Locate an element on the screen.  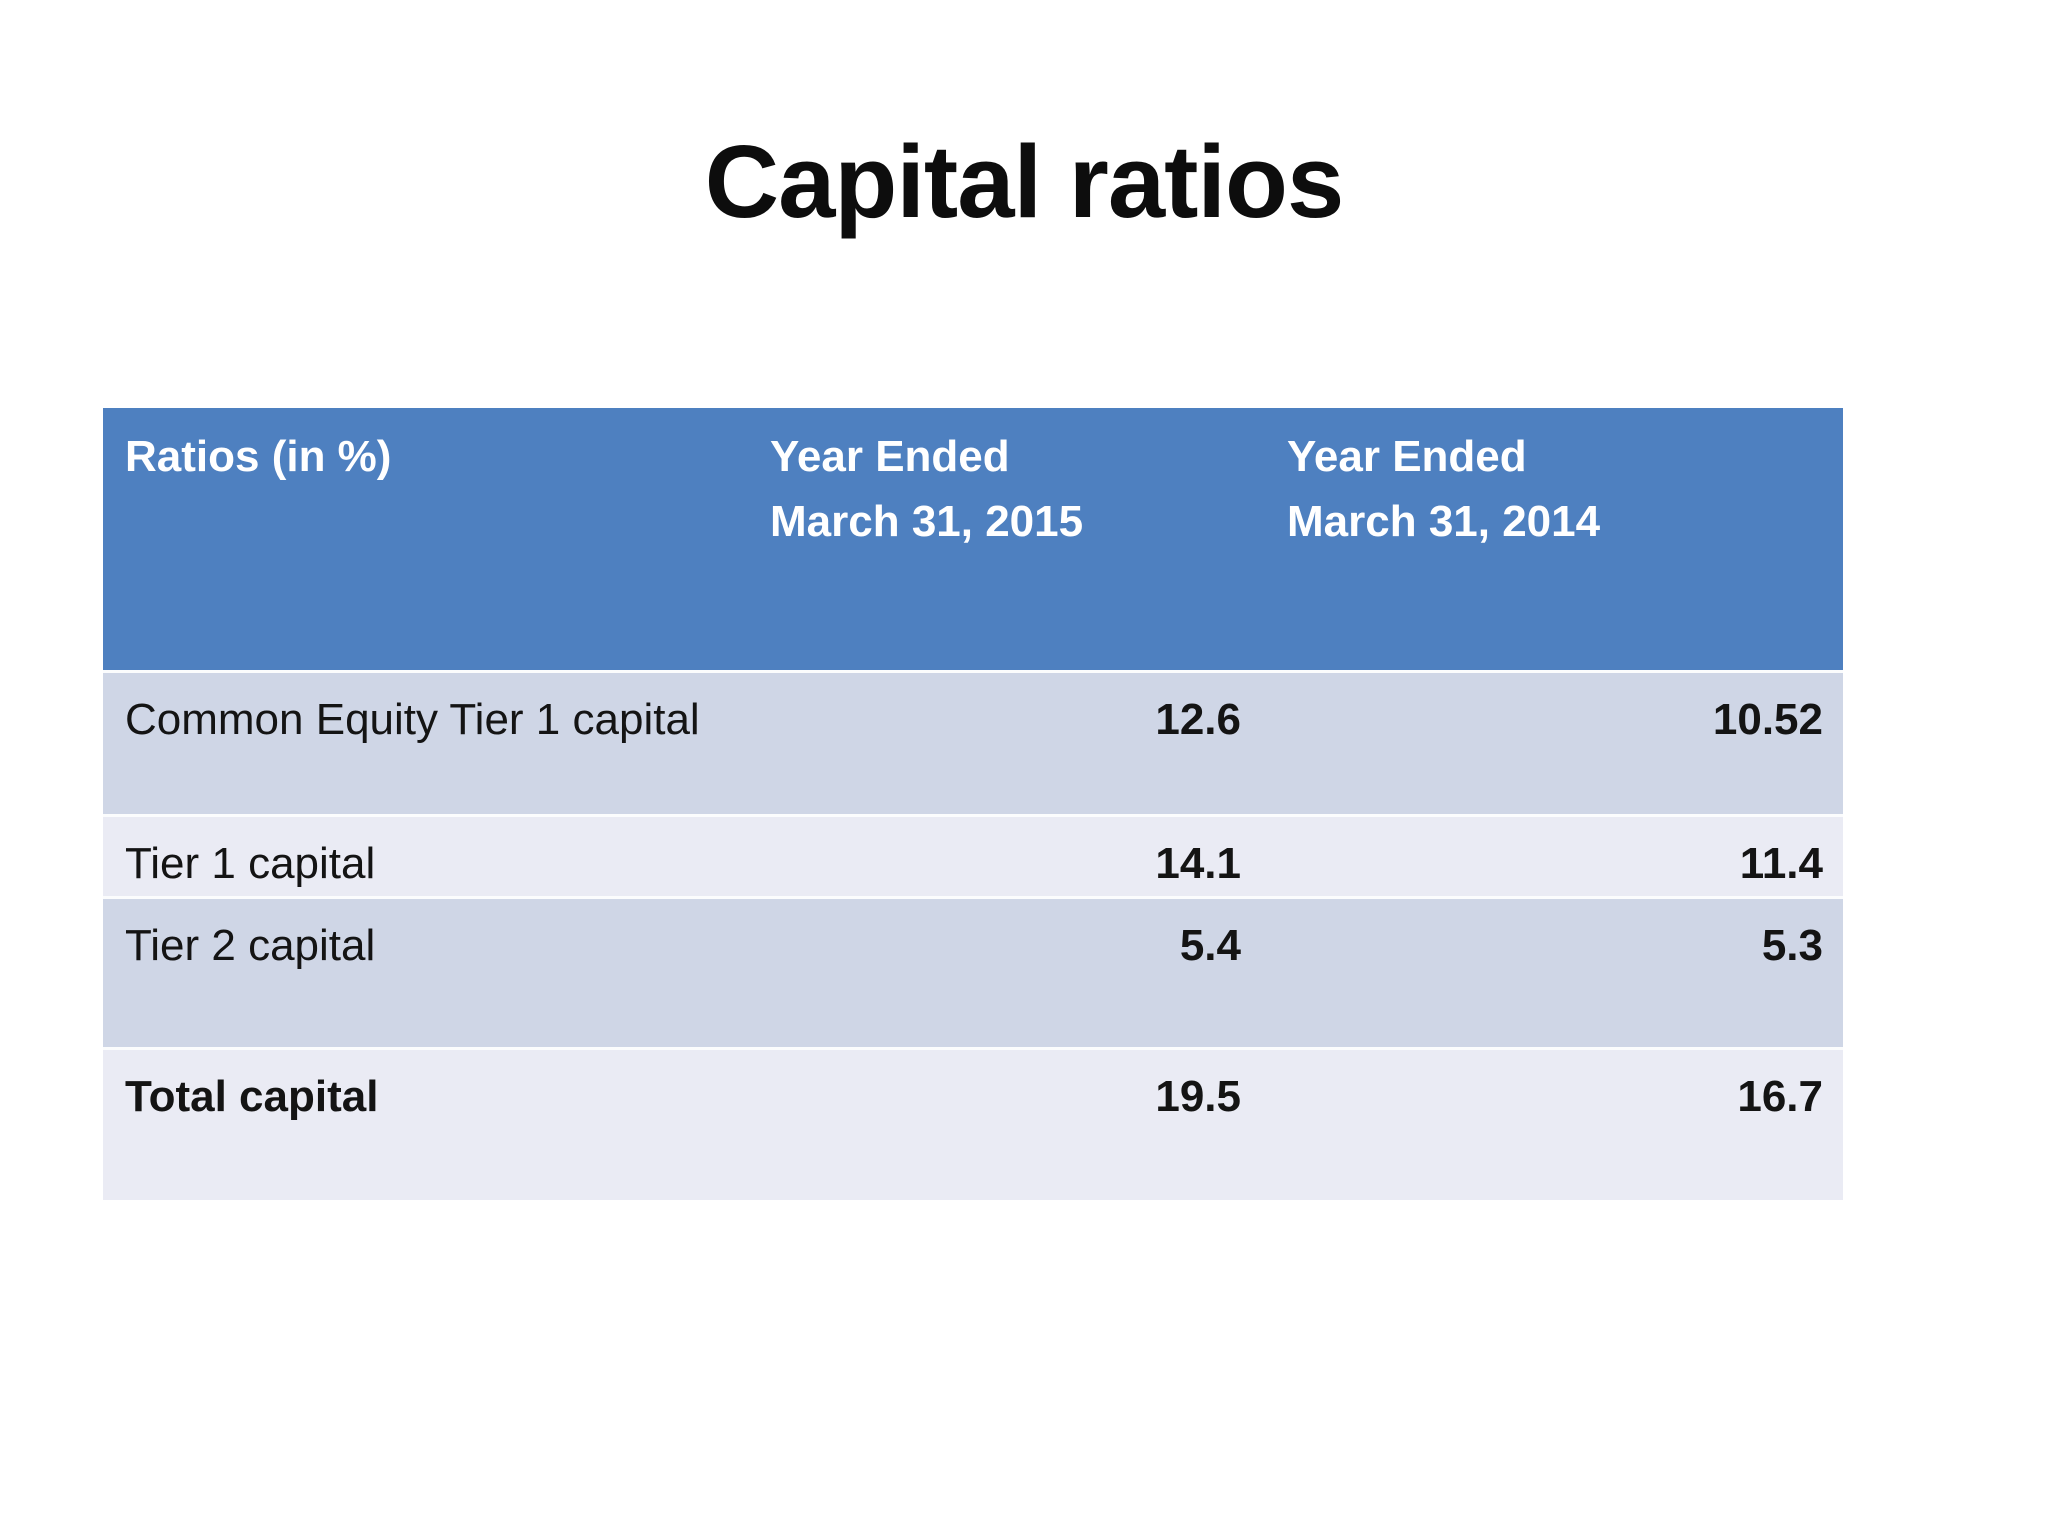
row-label: Total capital is located at coordinates (425, 1123).